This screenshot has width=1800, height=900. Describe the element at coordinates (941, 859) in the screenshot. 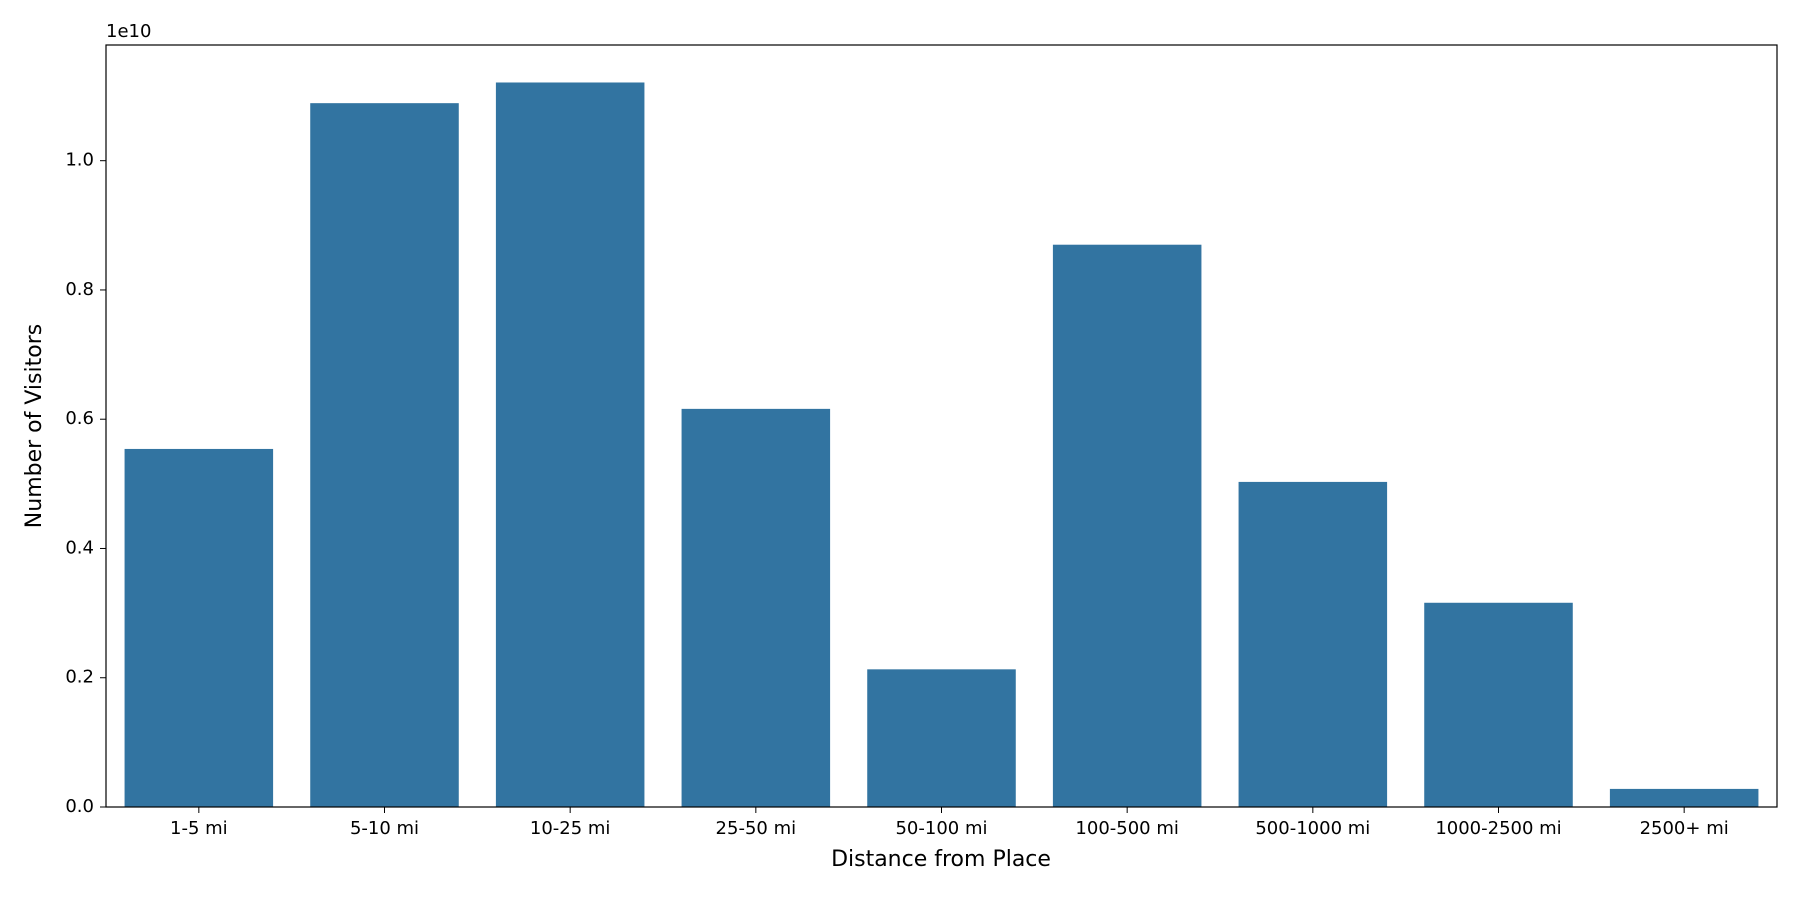

I see `x-axis-label: Distance from Place` at that location.